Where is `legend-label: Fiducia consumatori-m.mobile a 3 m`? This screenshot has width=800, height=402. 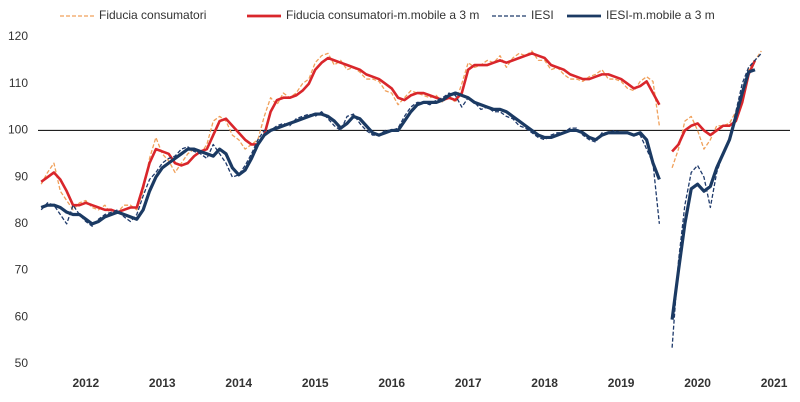 legend-label: Fiducia consumatori-m.mobile a 3 m is located at coordinates (382, 15).